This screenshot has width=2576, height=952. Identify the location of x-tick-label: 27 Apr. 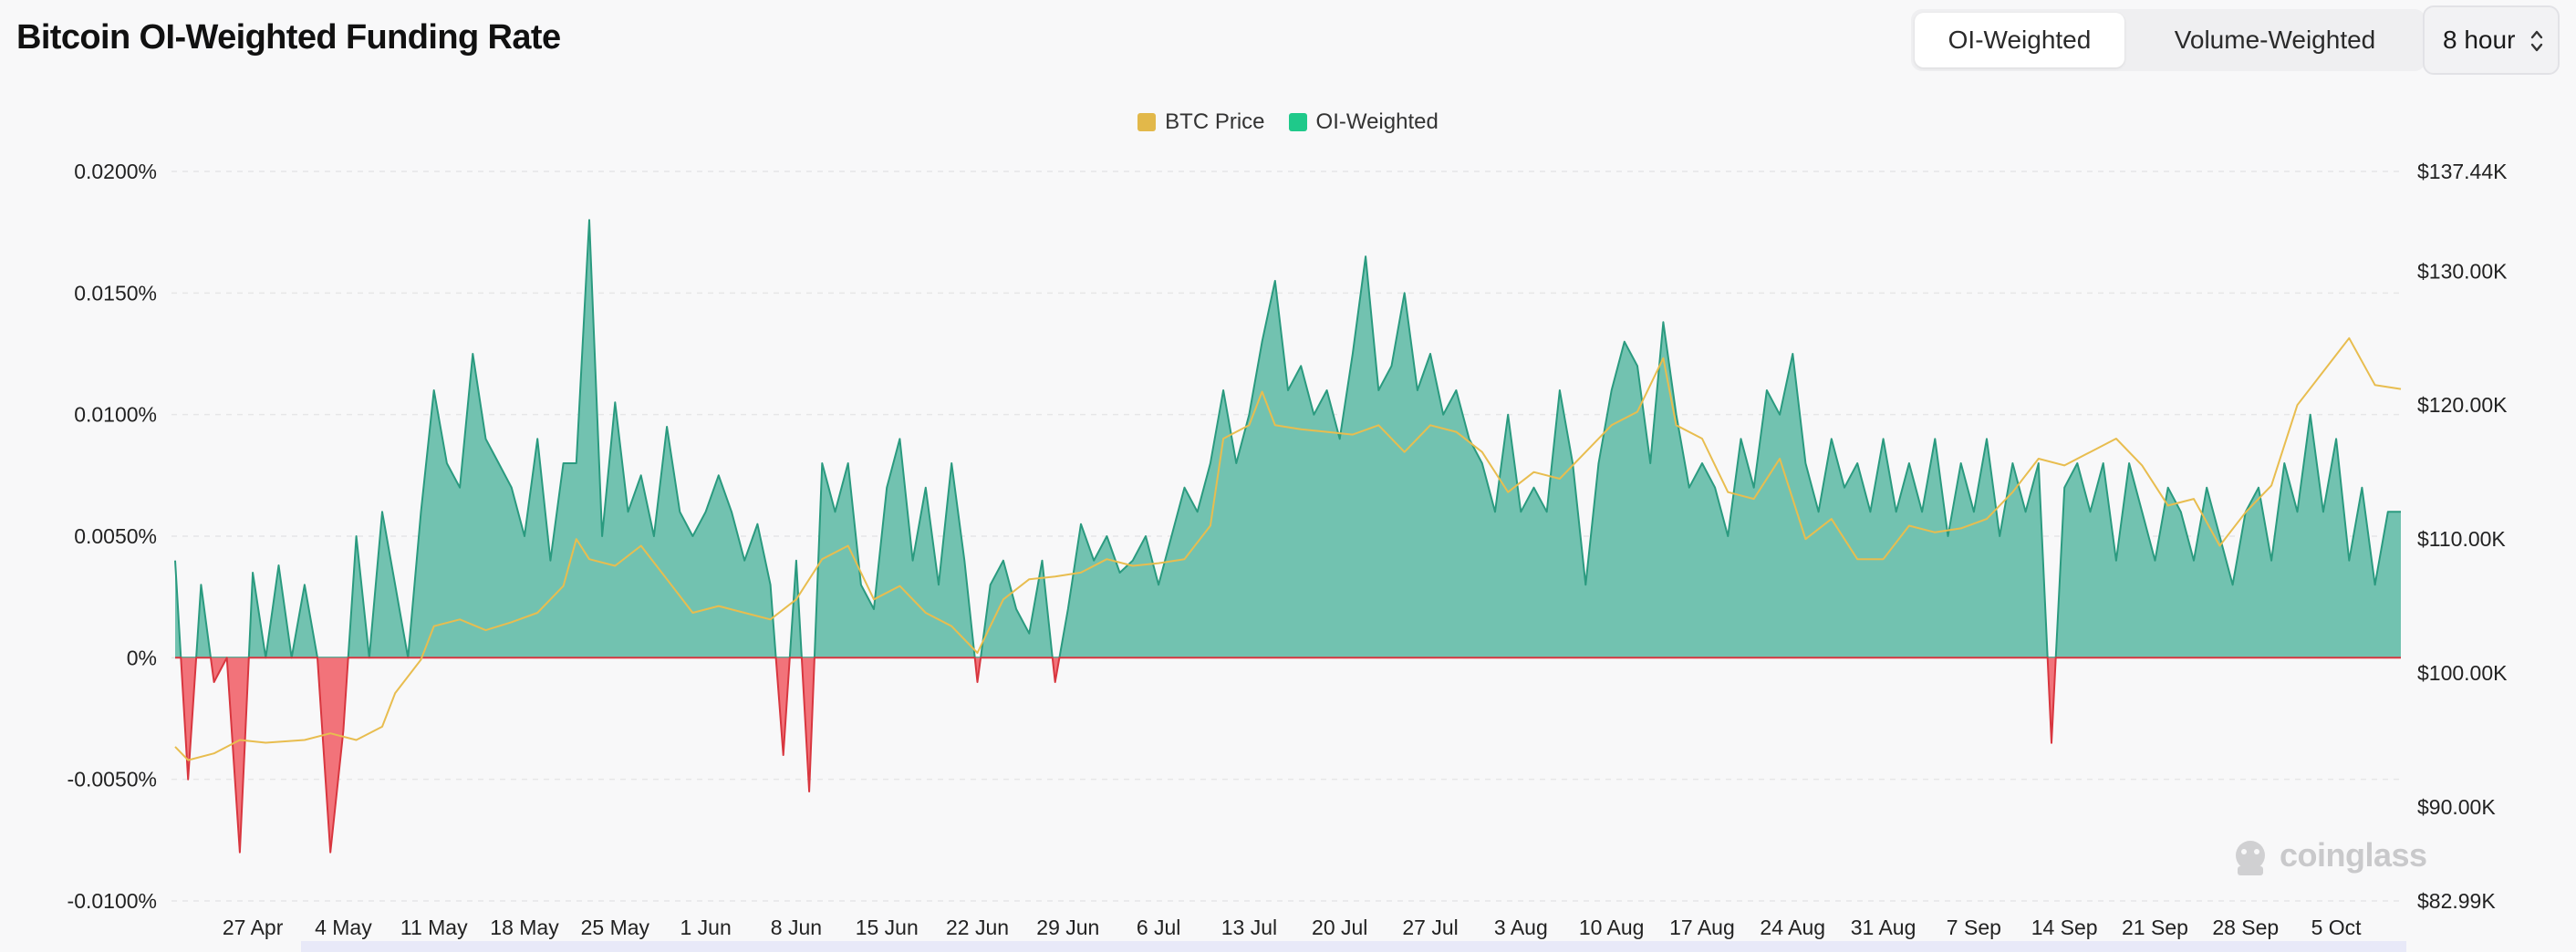
(253, 928).